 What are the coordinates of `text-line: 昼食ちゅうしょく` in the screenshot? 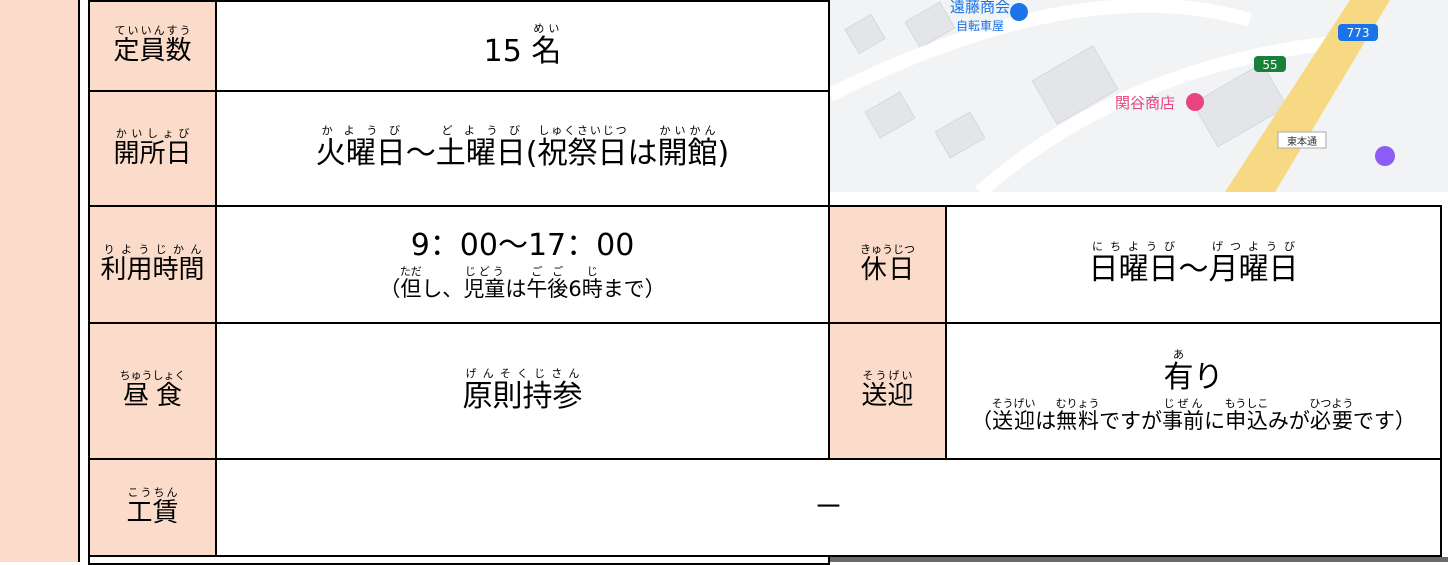 It's located at (153, 391).